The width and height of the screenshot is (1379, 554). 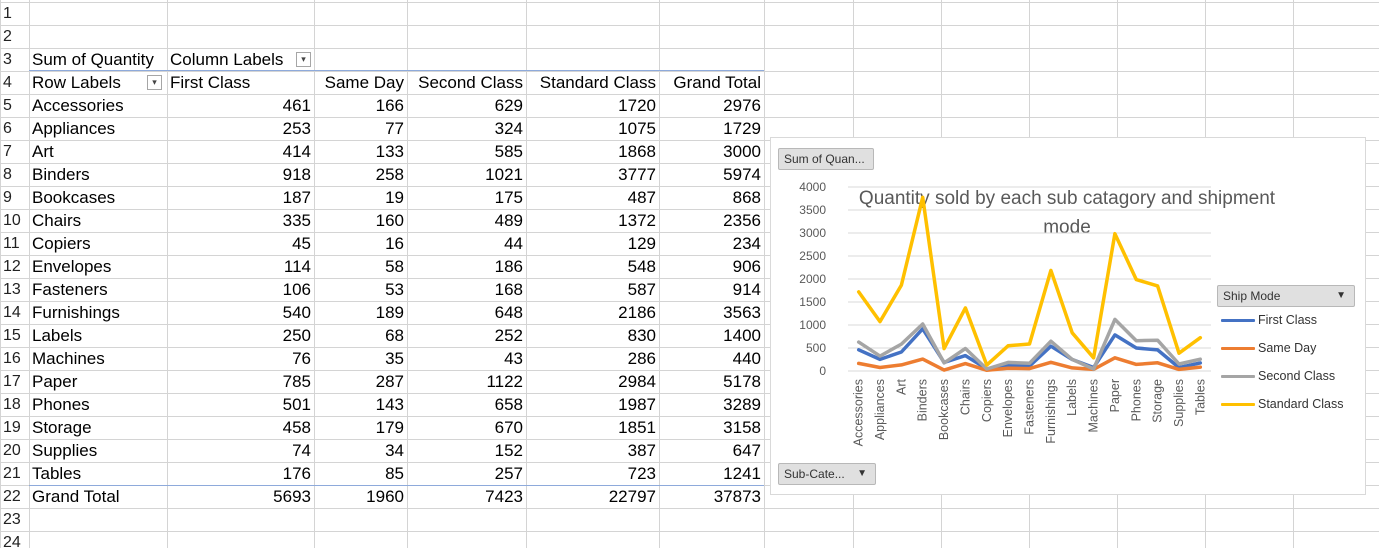 I want to click on pivot-row-label: Storage, so click(x=62, y=427).